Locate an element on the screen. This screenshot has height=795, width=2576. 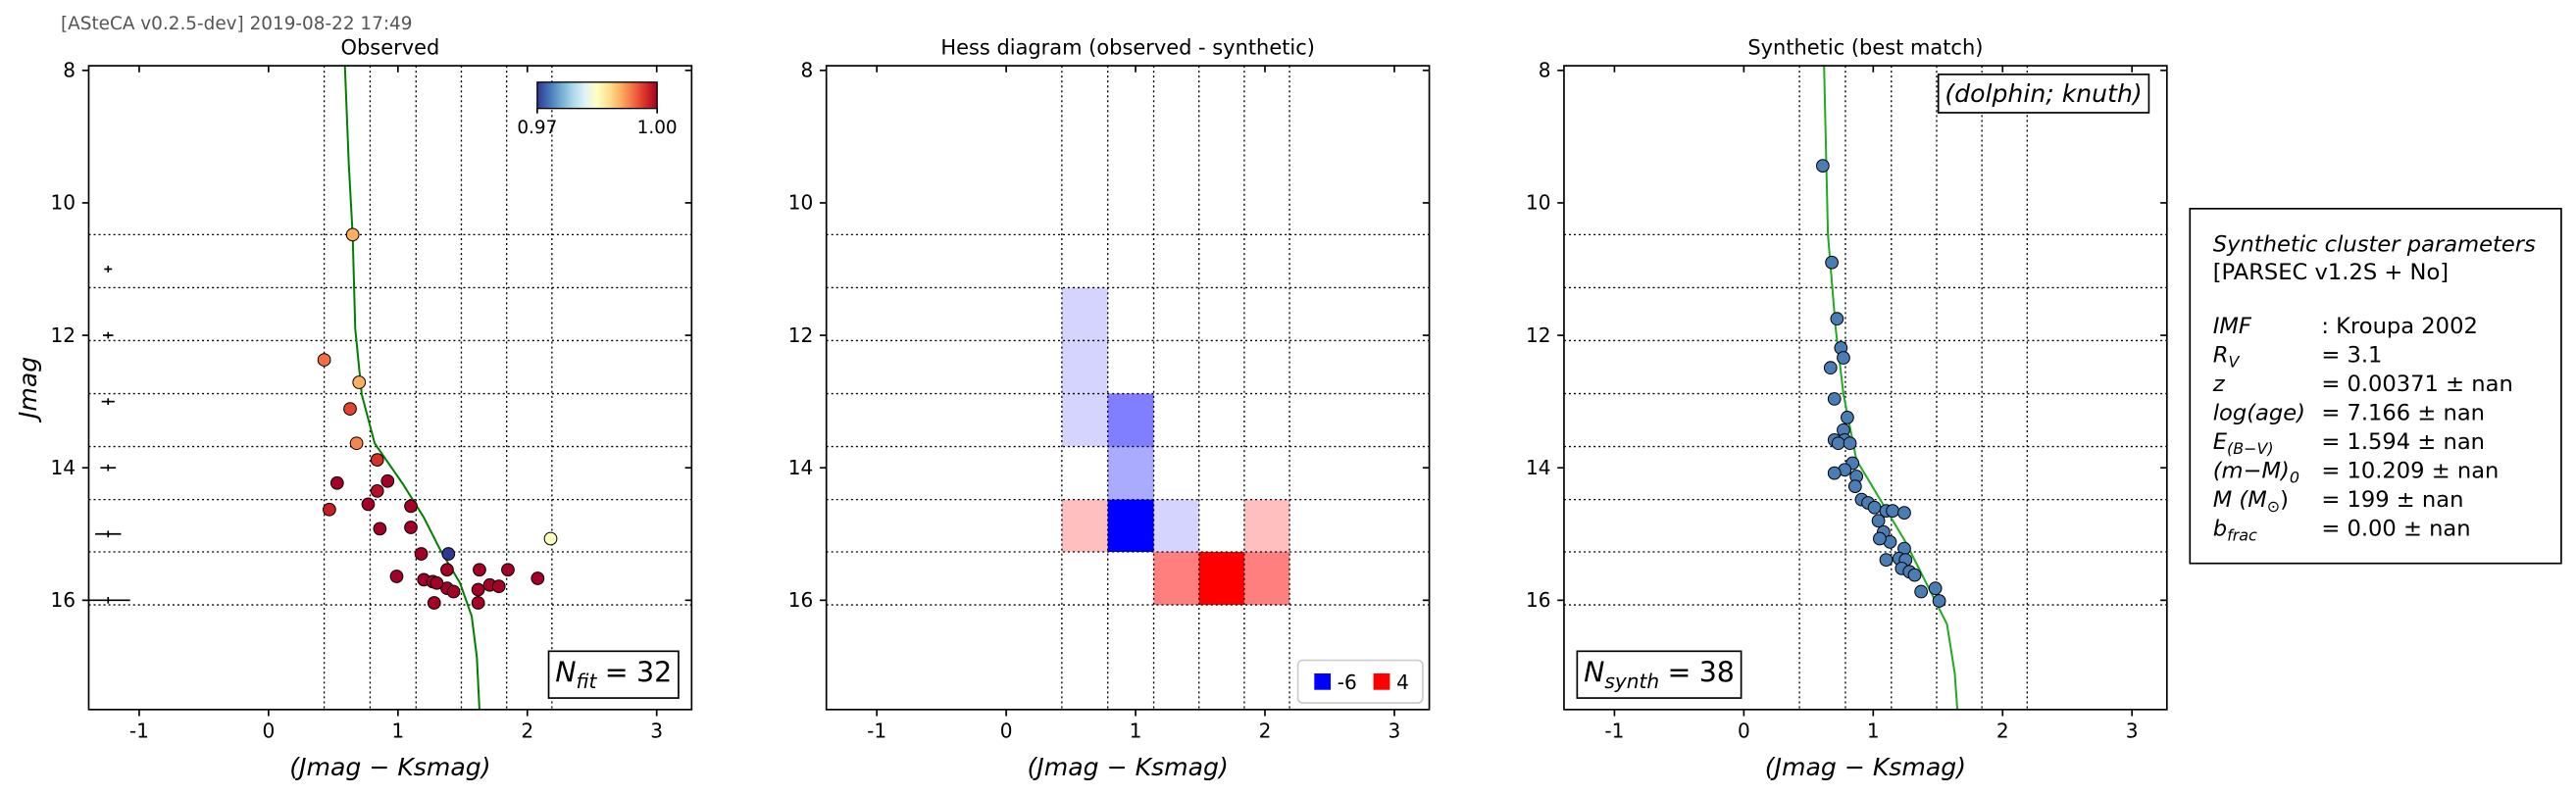
parameter-name: E(B−V) is located at coordinates (2243, 443).